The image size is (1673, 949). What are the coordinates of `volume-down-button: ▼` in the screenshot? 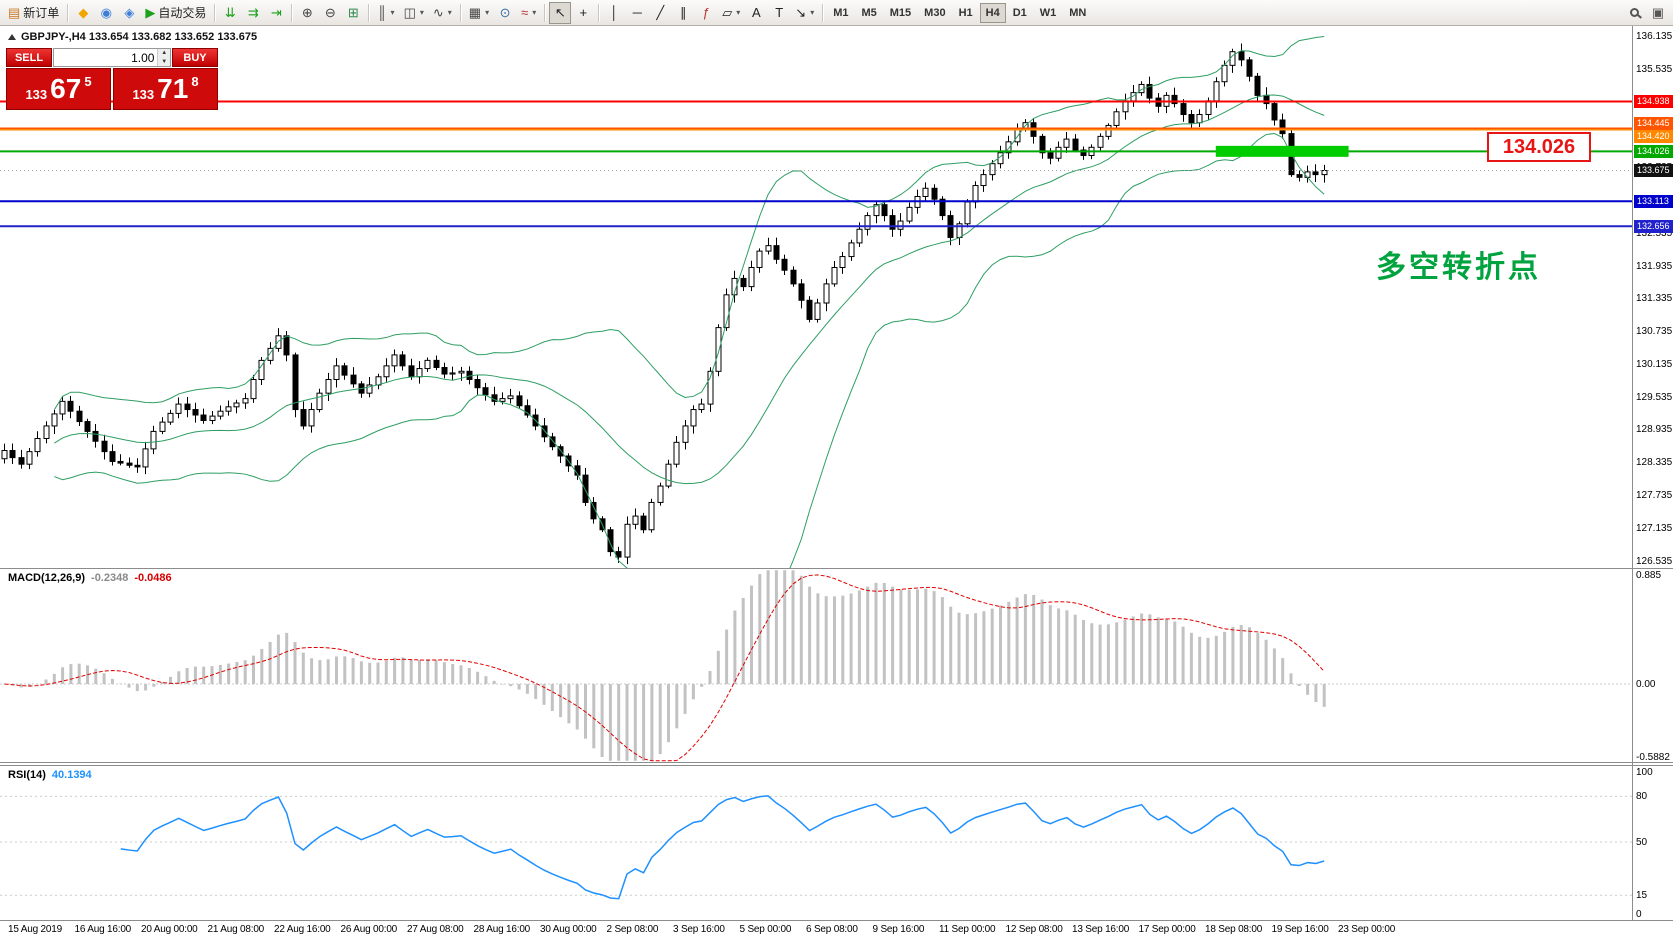 It's located at (164, 61).